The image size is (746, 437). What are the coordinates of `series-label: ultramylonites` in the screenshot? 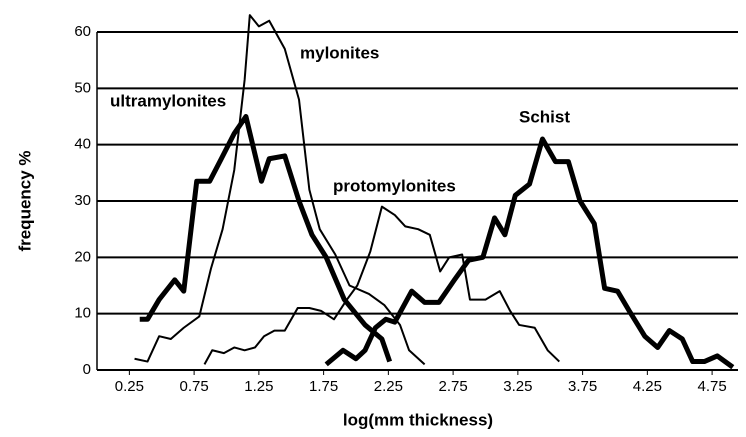 It's located at (168, 100).